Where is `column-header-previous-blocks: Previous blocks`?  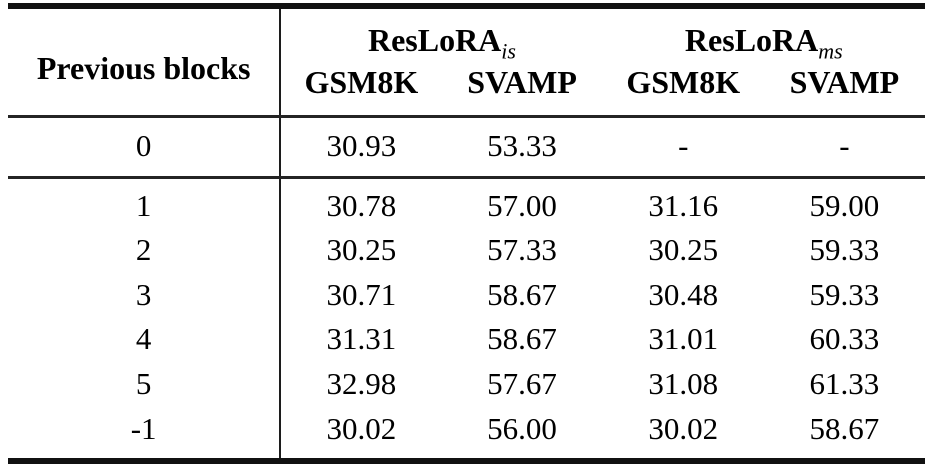 column-header-previous-blocks: Previous blocks is located at coordinates (145, 61).